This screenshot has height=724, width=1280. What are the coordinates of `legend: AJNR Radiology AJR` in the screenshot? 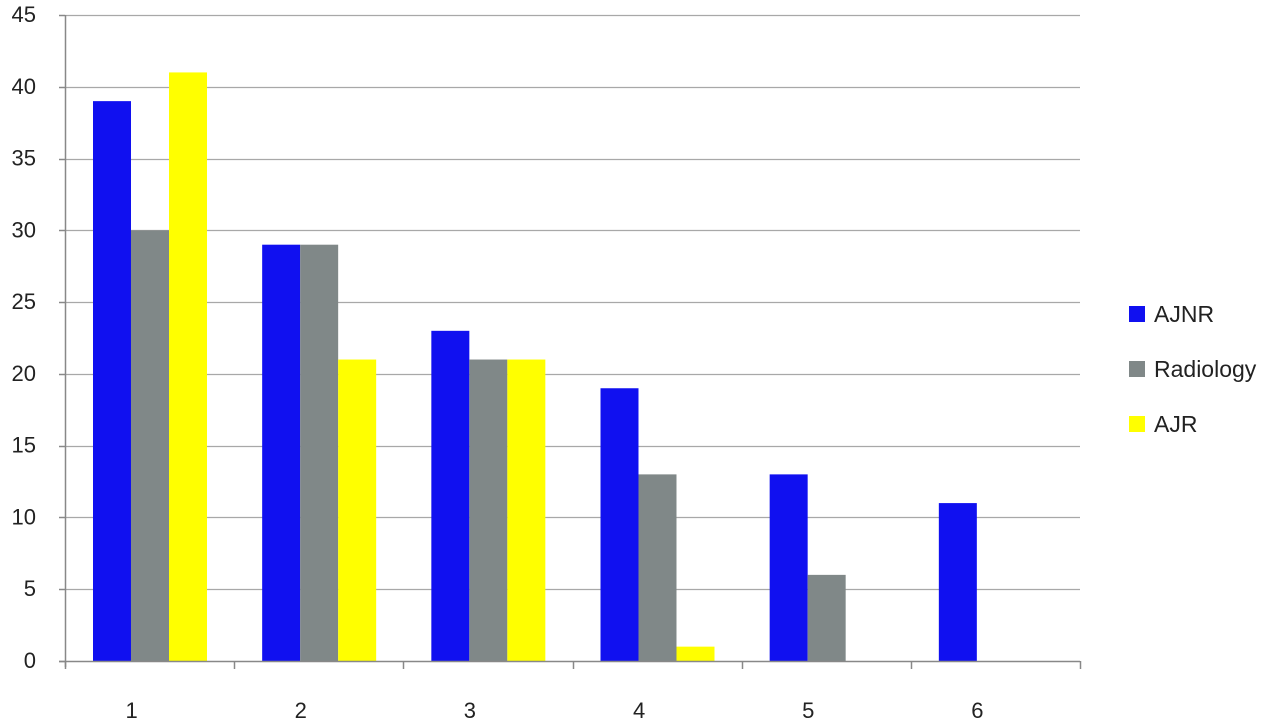 It's located at (1193, 369).